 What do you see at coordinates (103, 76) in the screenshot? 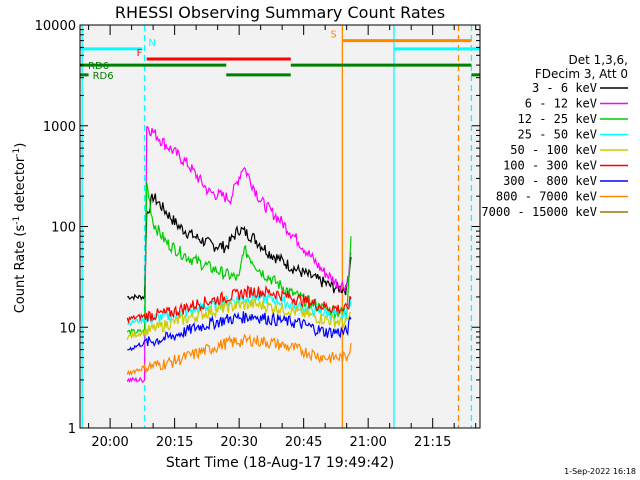
I see `flag-label-4: RD6` at bounding box center [103, 76].